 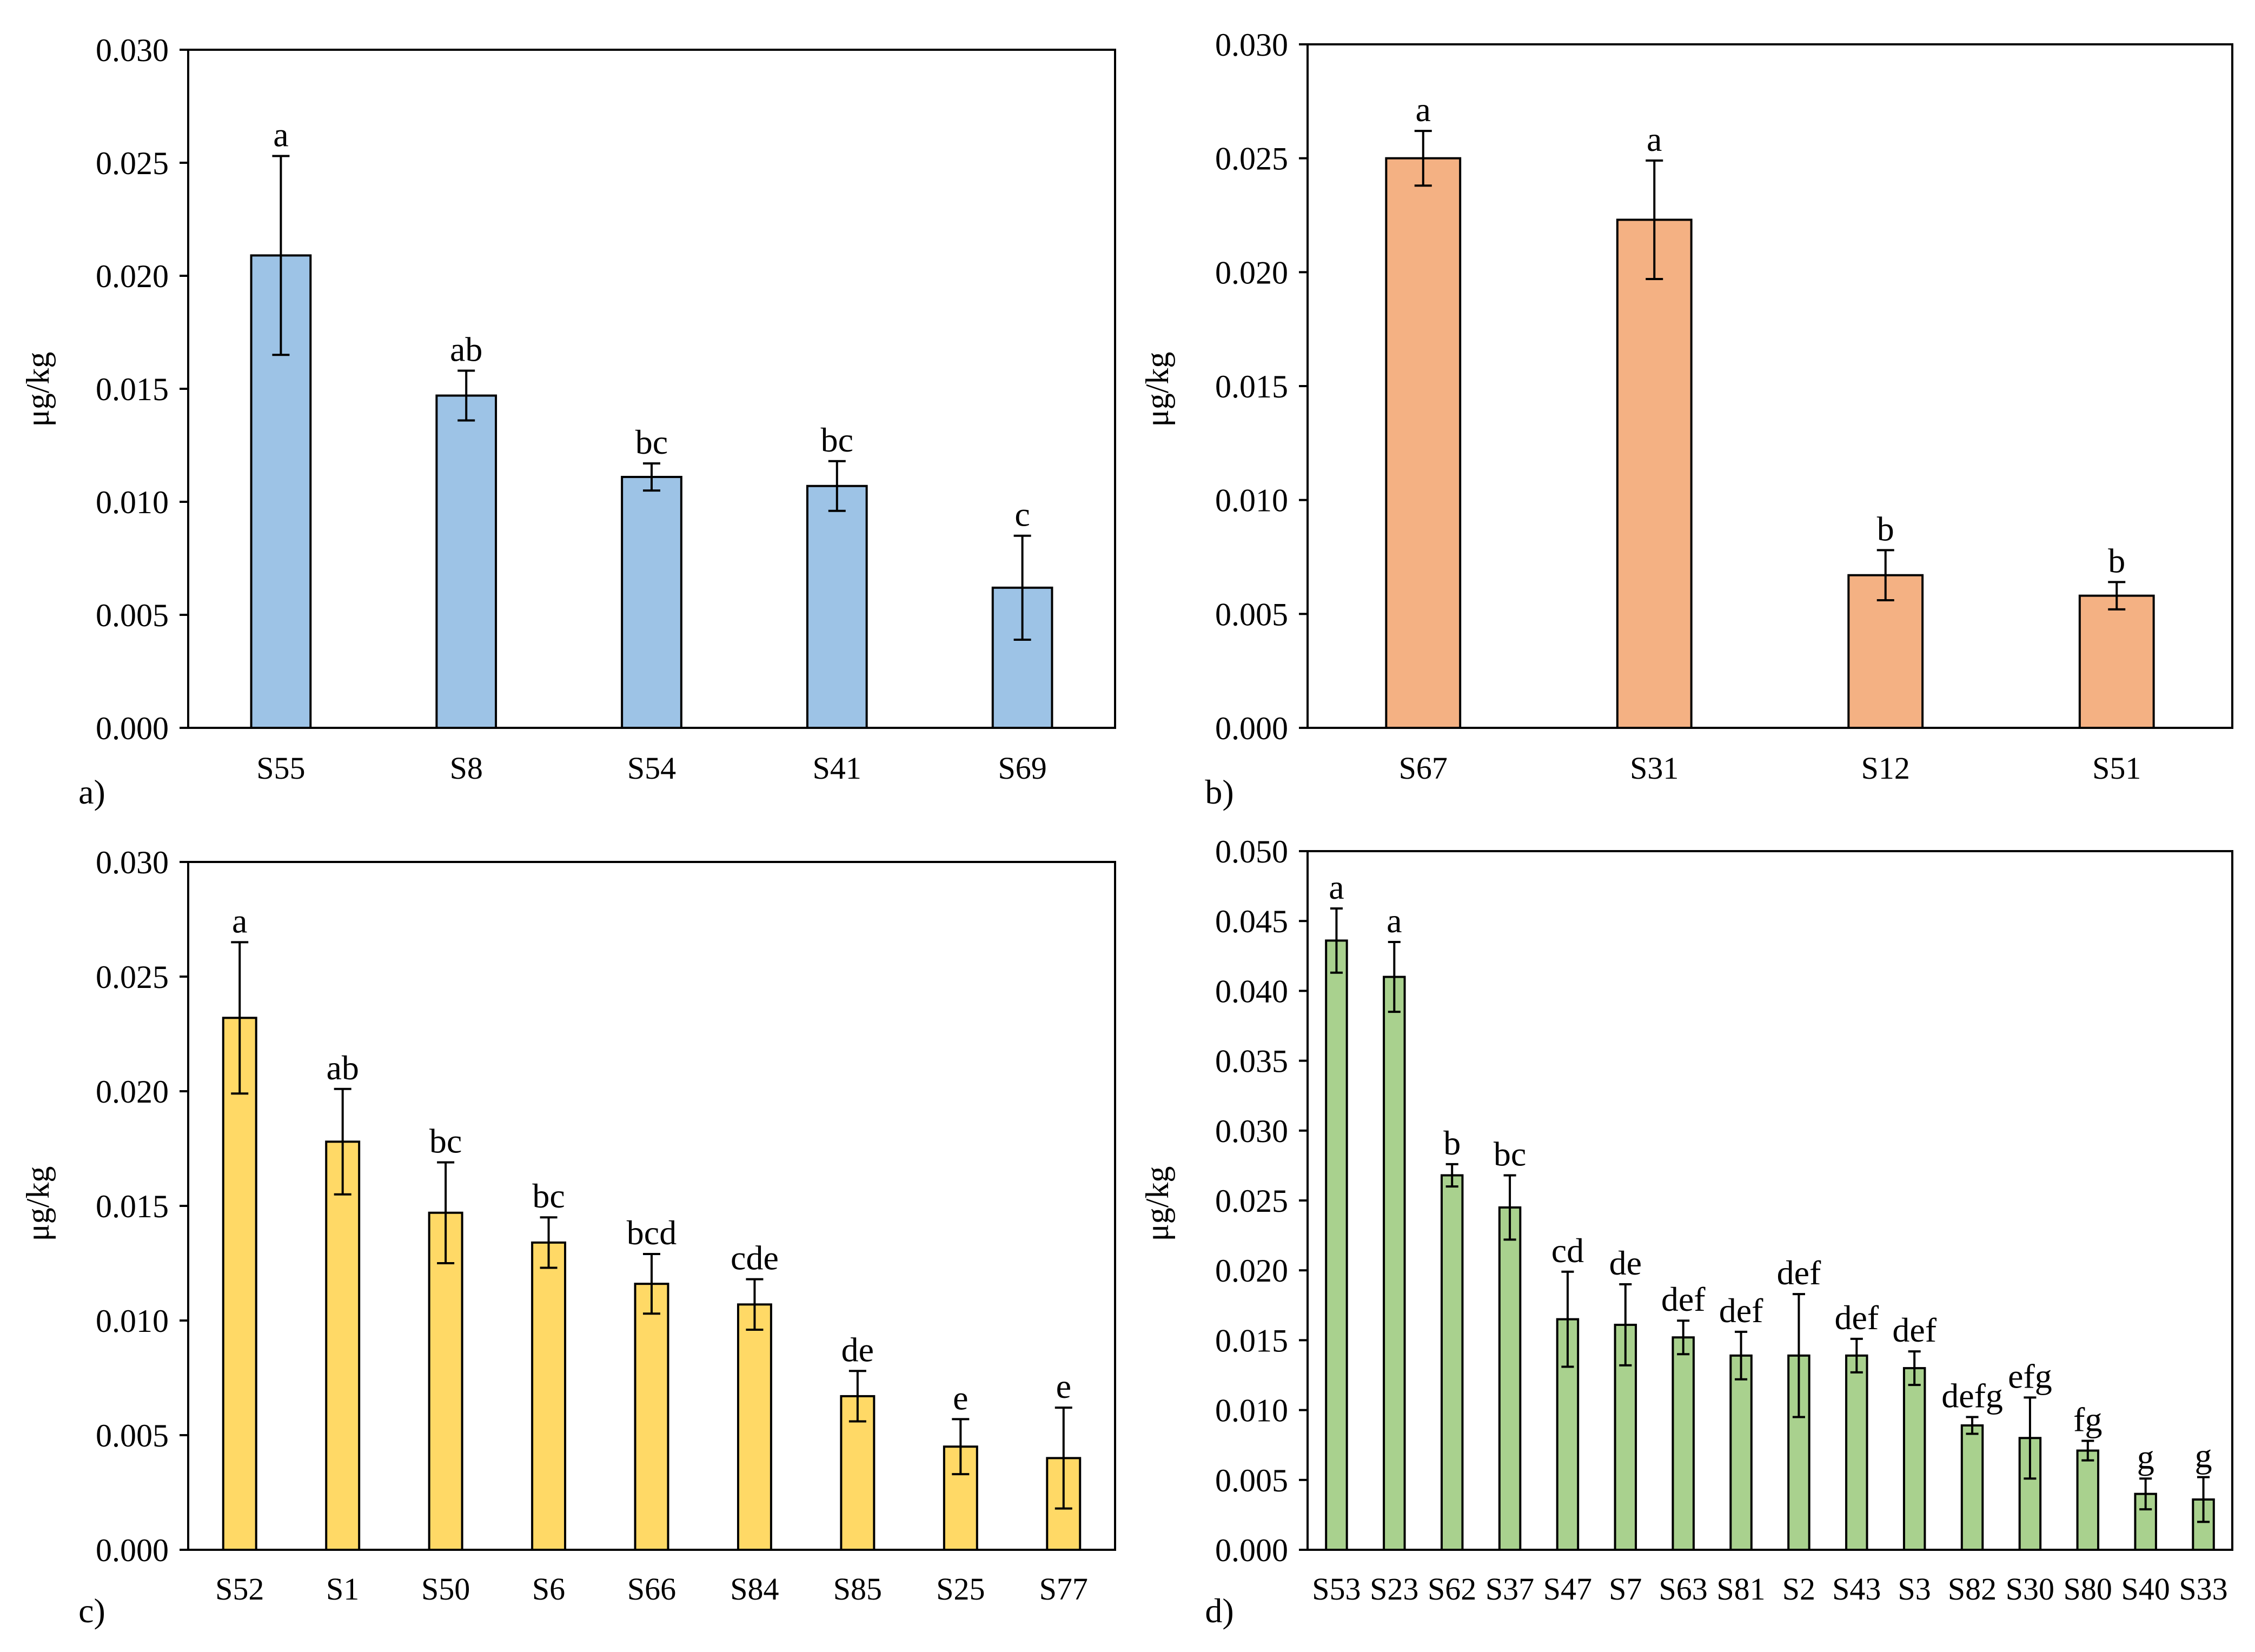 What do you see at coordinates (548, 1589) in the screenshot?
I see `category-label: S6` at bounding box center [548, 1589].